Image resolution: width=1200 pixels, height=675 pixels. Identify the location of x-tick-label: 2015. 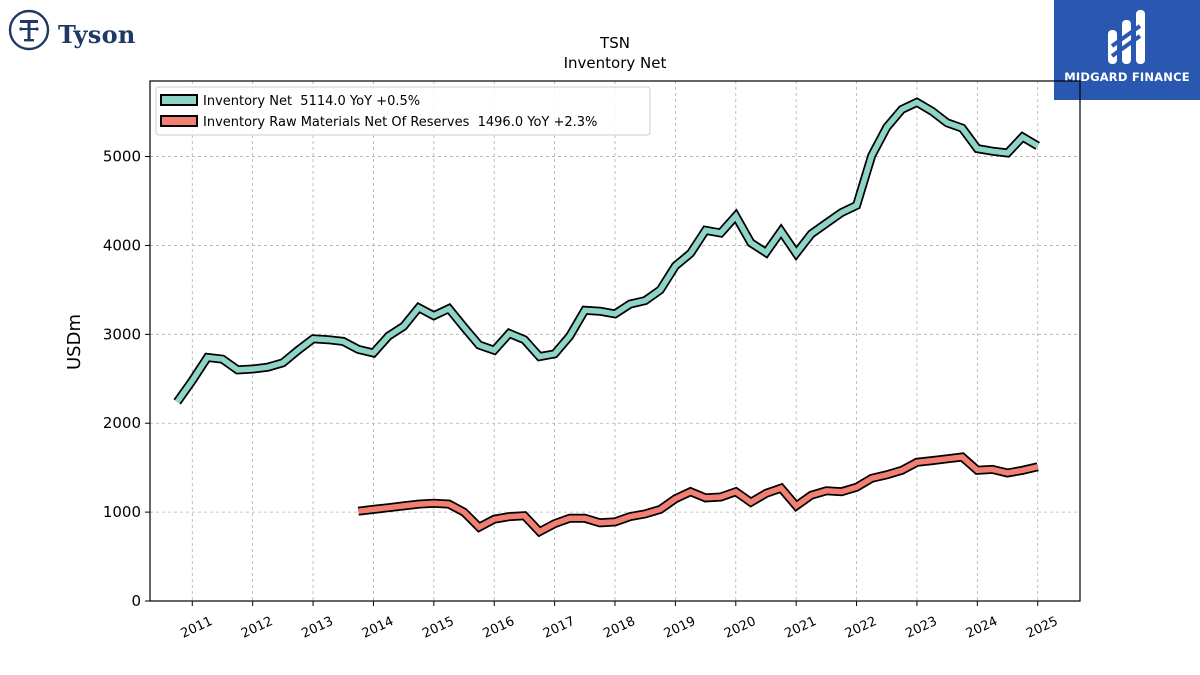
(438, 628).